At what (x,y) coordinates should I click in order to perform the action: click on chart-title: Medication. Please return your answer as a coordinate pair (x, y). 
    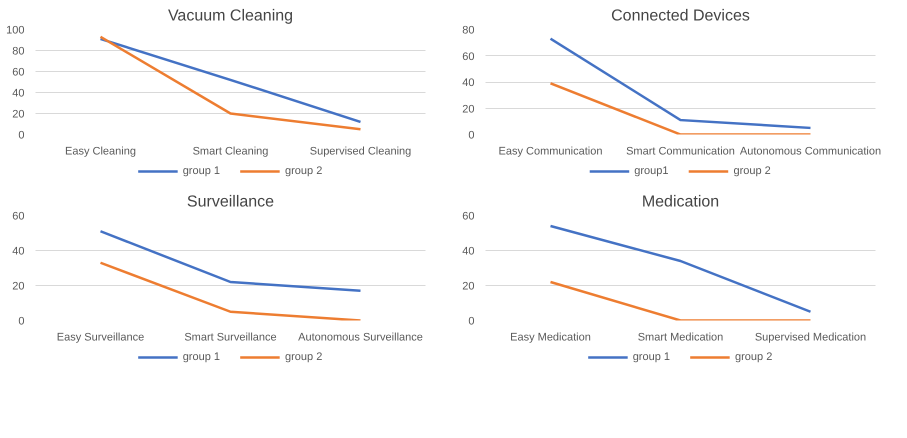
    Looking at the image, I should click on (681, 202).